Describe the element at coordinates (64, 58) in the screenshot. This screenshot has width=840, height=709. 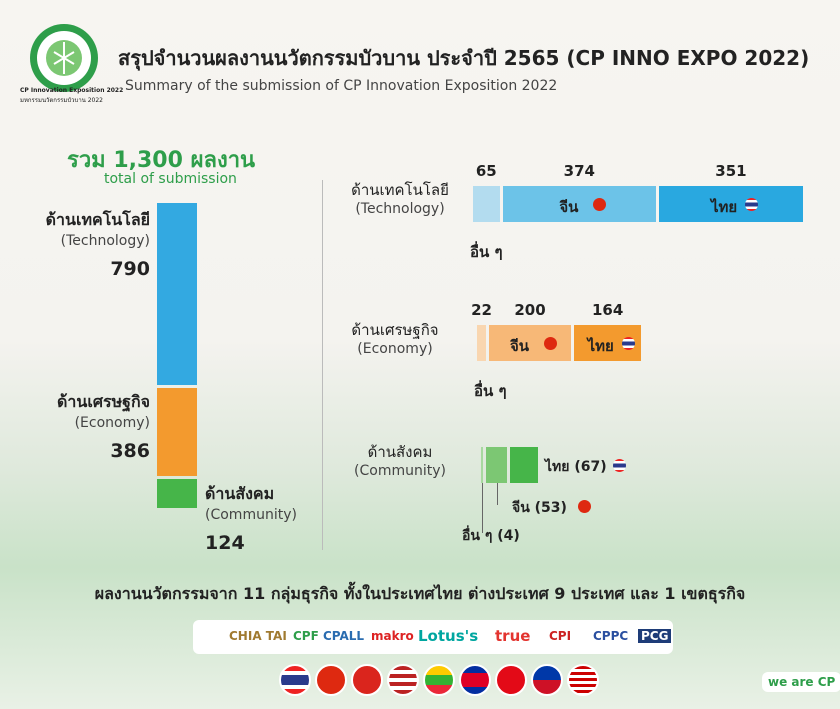
I see `logo` at that location.